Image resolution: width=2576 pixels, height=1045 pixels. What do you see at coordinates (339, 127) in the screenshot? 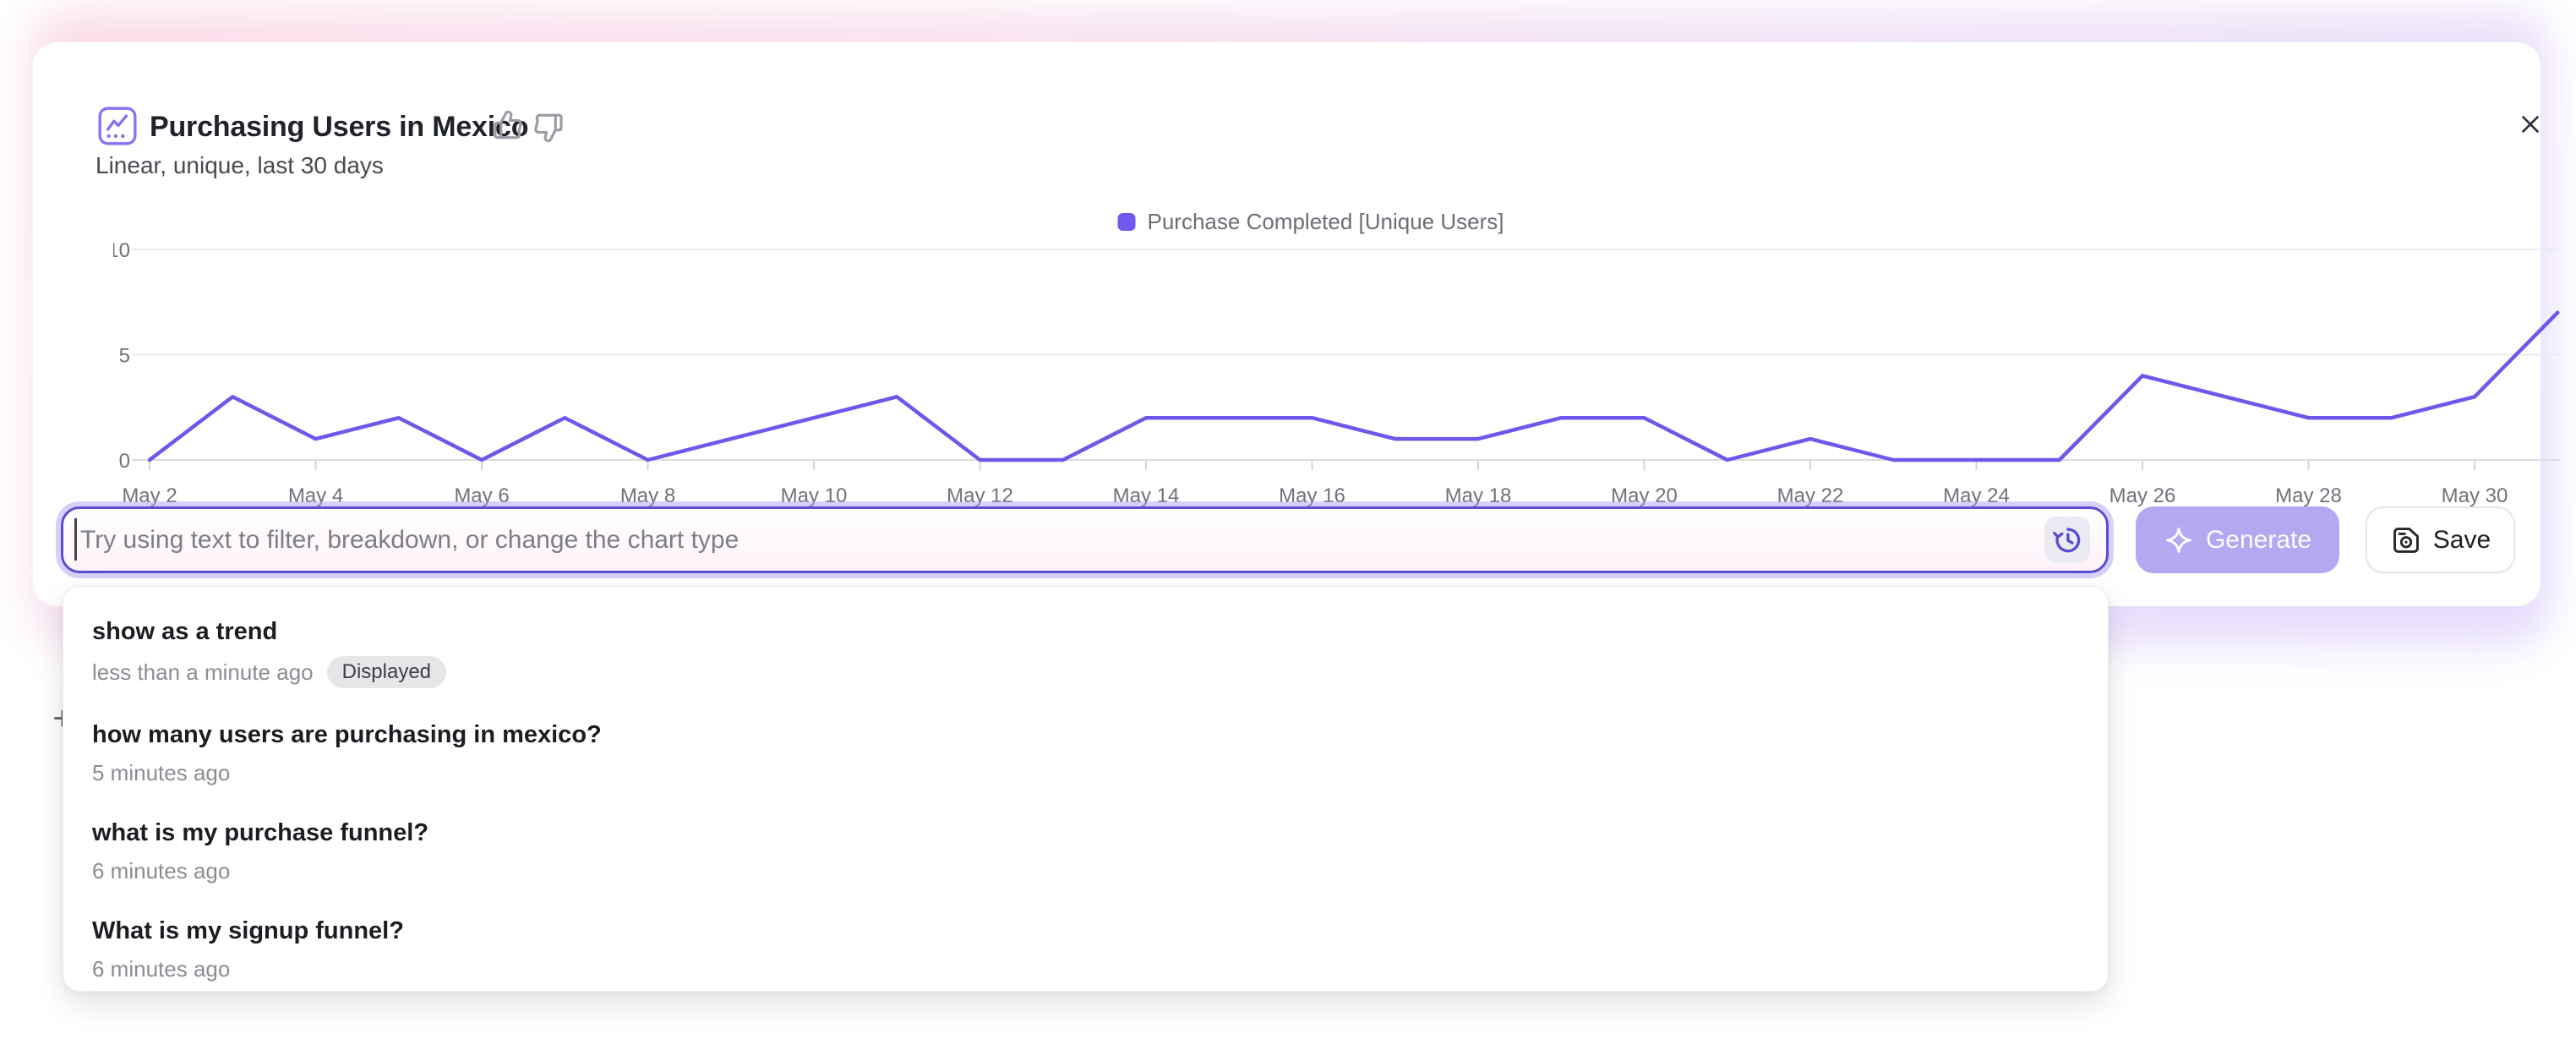
I see `page-title: Purchasing Users in Mexico` at bounding box center [339, 127].